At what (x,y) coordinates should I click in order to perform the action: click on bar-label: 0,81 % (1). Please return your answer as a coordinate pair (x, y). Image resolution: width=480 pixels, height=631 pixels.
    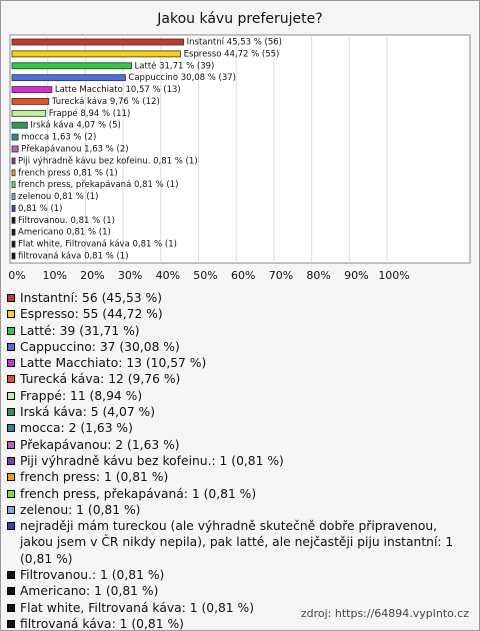
    Looking at the image, I should click on (40, 209).